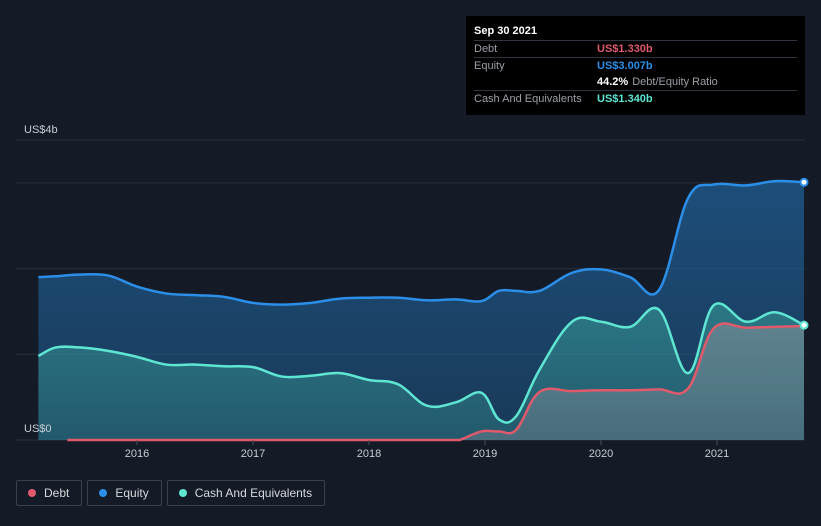  What do you see at coordinates (57, 493) in the screenshot?
I see `legend-label-debt: Debt` at bounding box center [57, 493].